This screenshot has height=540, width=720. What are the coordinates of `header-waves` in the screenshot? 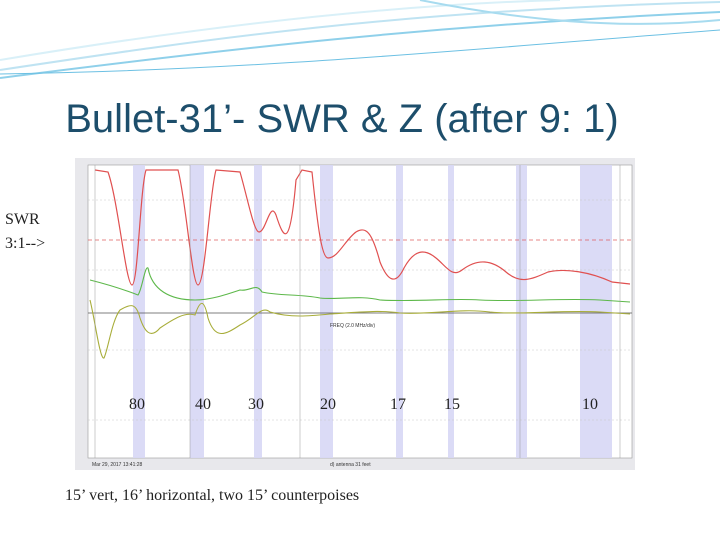 It's located at (360, 39).